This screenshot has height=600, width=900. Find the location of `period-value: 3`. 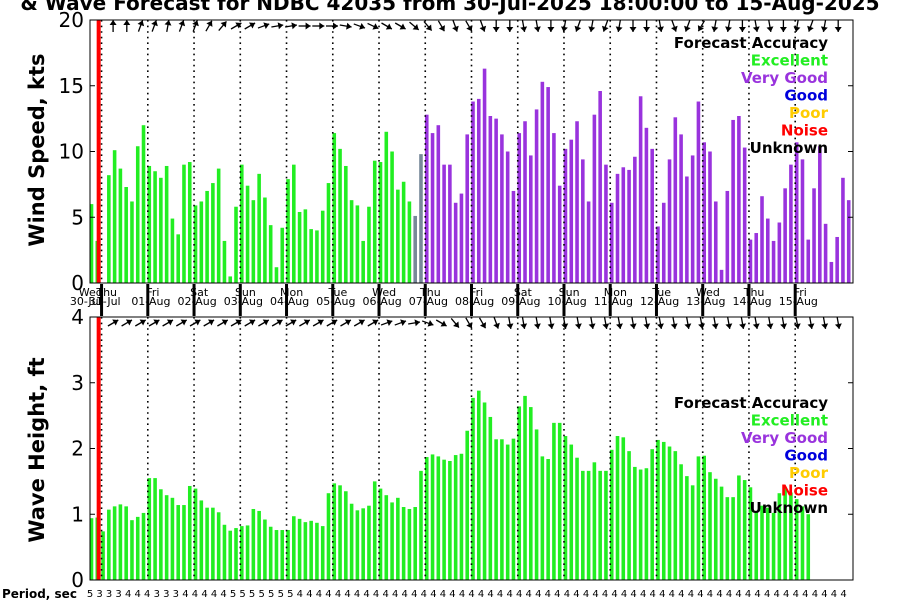

period-value: 3 is located at coordinates (176, 594).